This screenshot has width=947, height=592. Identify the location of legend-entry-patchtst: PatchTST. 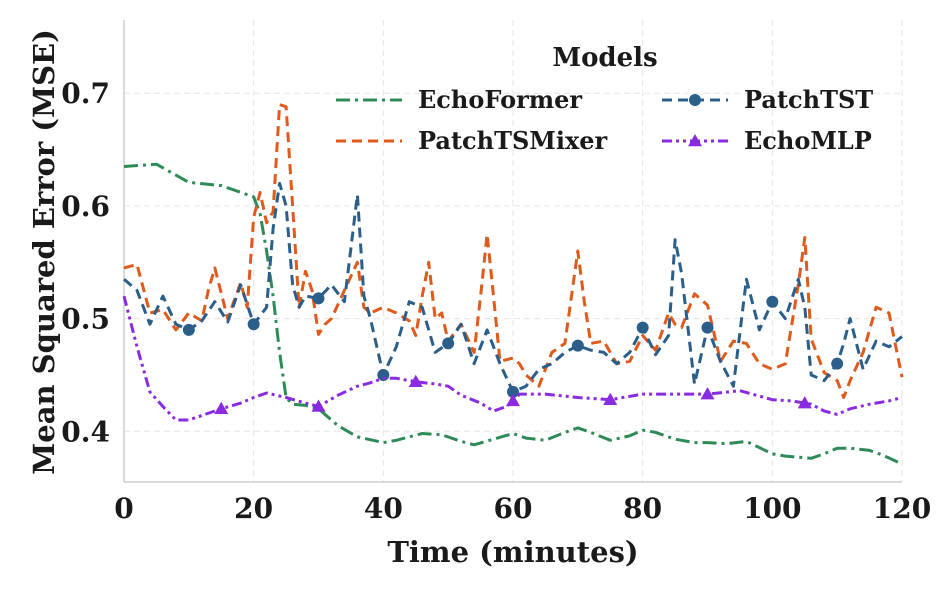
(767, 99).